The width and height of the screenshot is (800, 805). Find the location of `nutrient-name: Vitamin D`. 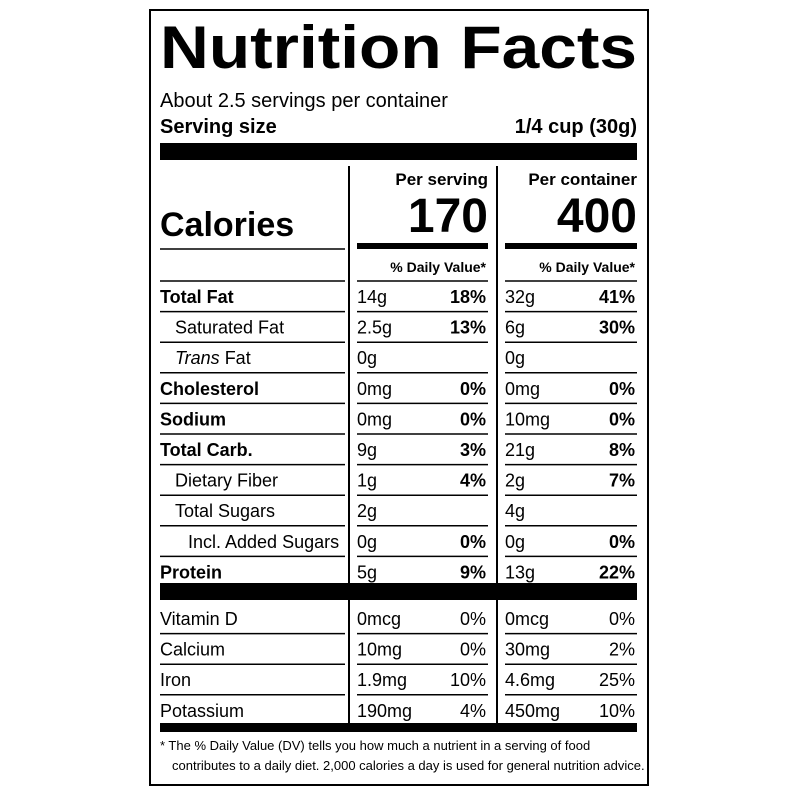

nutrient-name: Vitamin D is located at coordinates (199, 619).